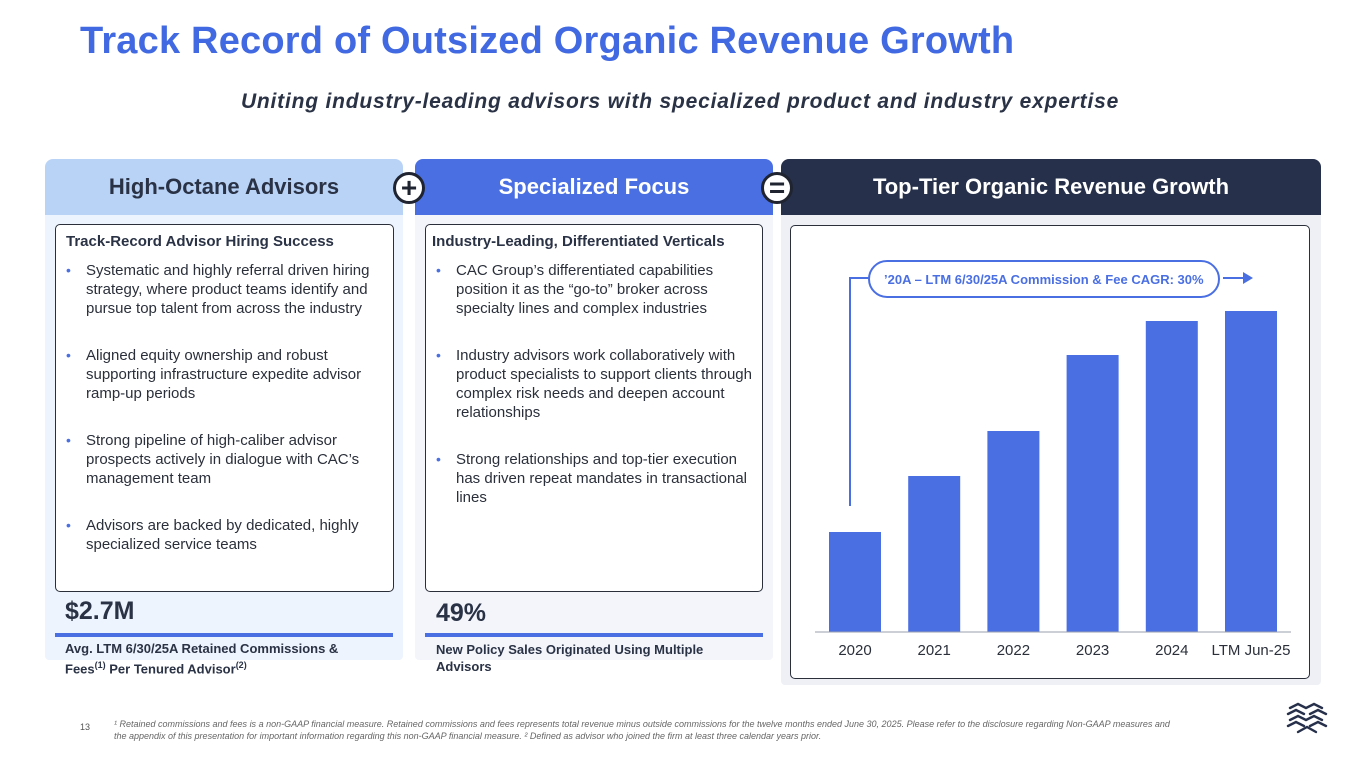  Describe the element at coordinates (854, 650) in the screenshot. I see `x-tick-label: 2020` at that location.